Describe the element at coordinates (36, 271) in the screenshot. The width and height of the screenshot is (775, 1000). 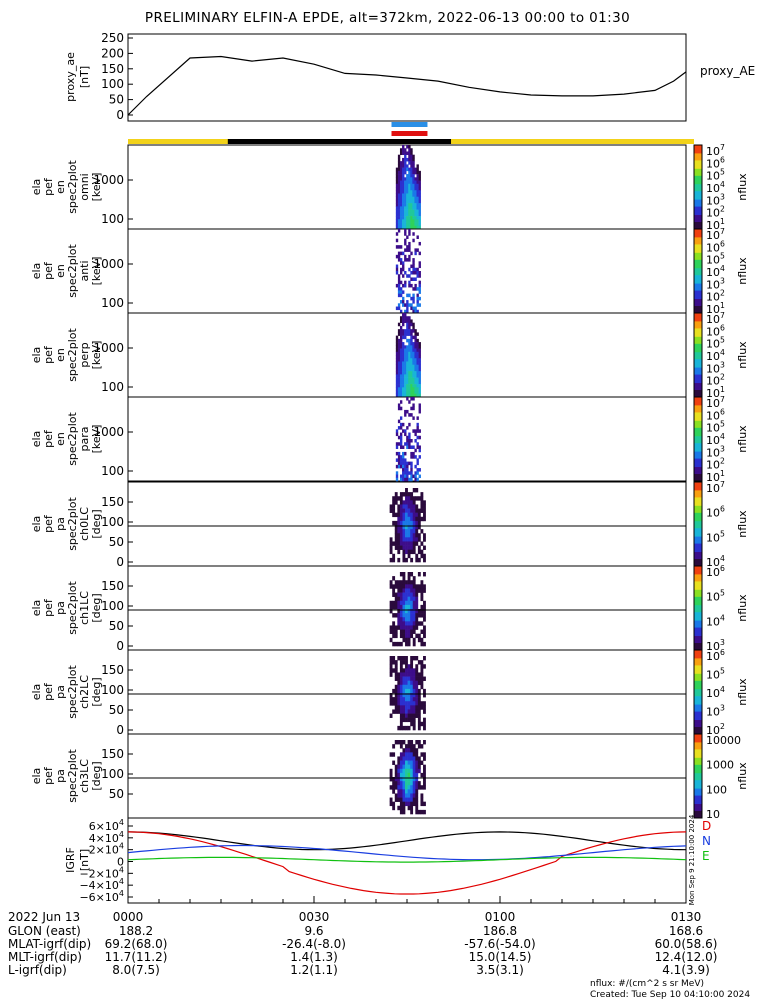
I see `energy-panel-1-ylabel-0: ela` at that location.